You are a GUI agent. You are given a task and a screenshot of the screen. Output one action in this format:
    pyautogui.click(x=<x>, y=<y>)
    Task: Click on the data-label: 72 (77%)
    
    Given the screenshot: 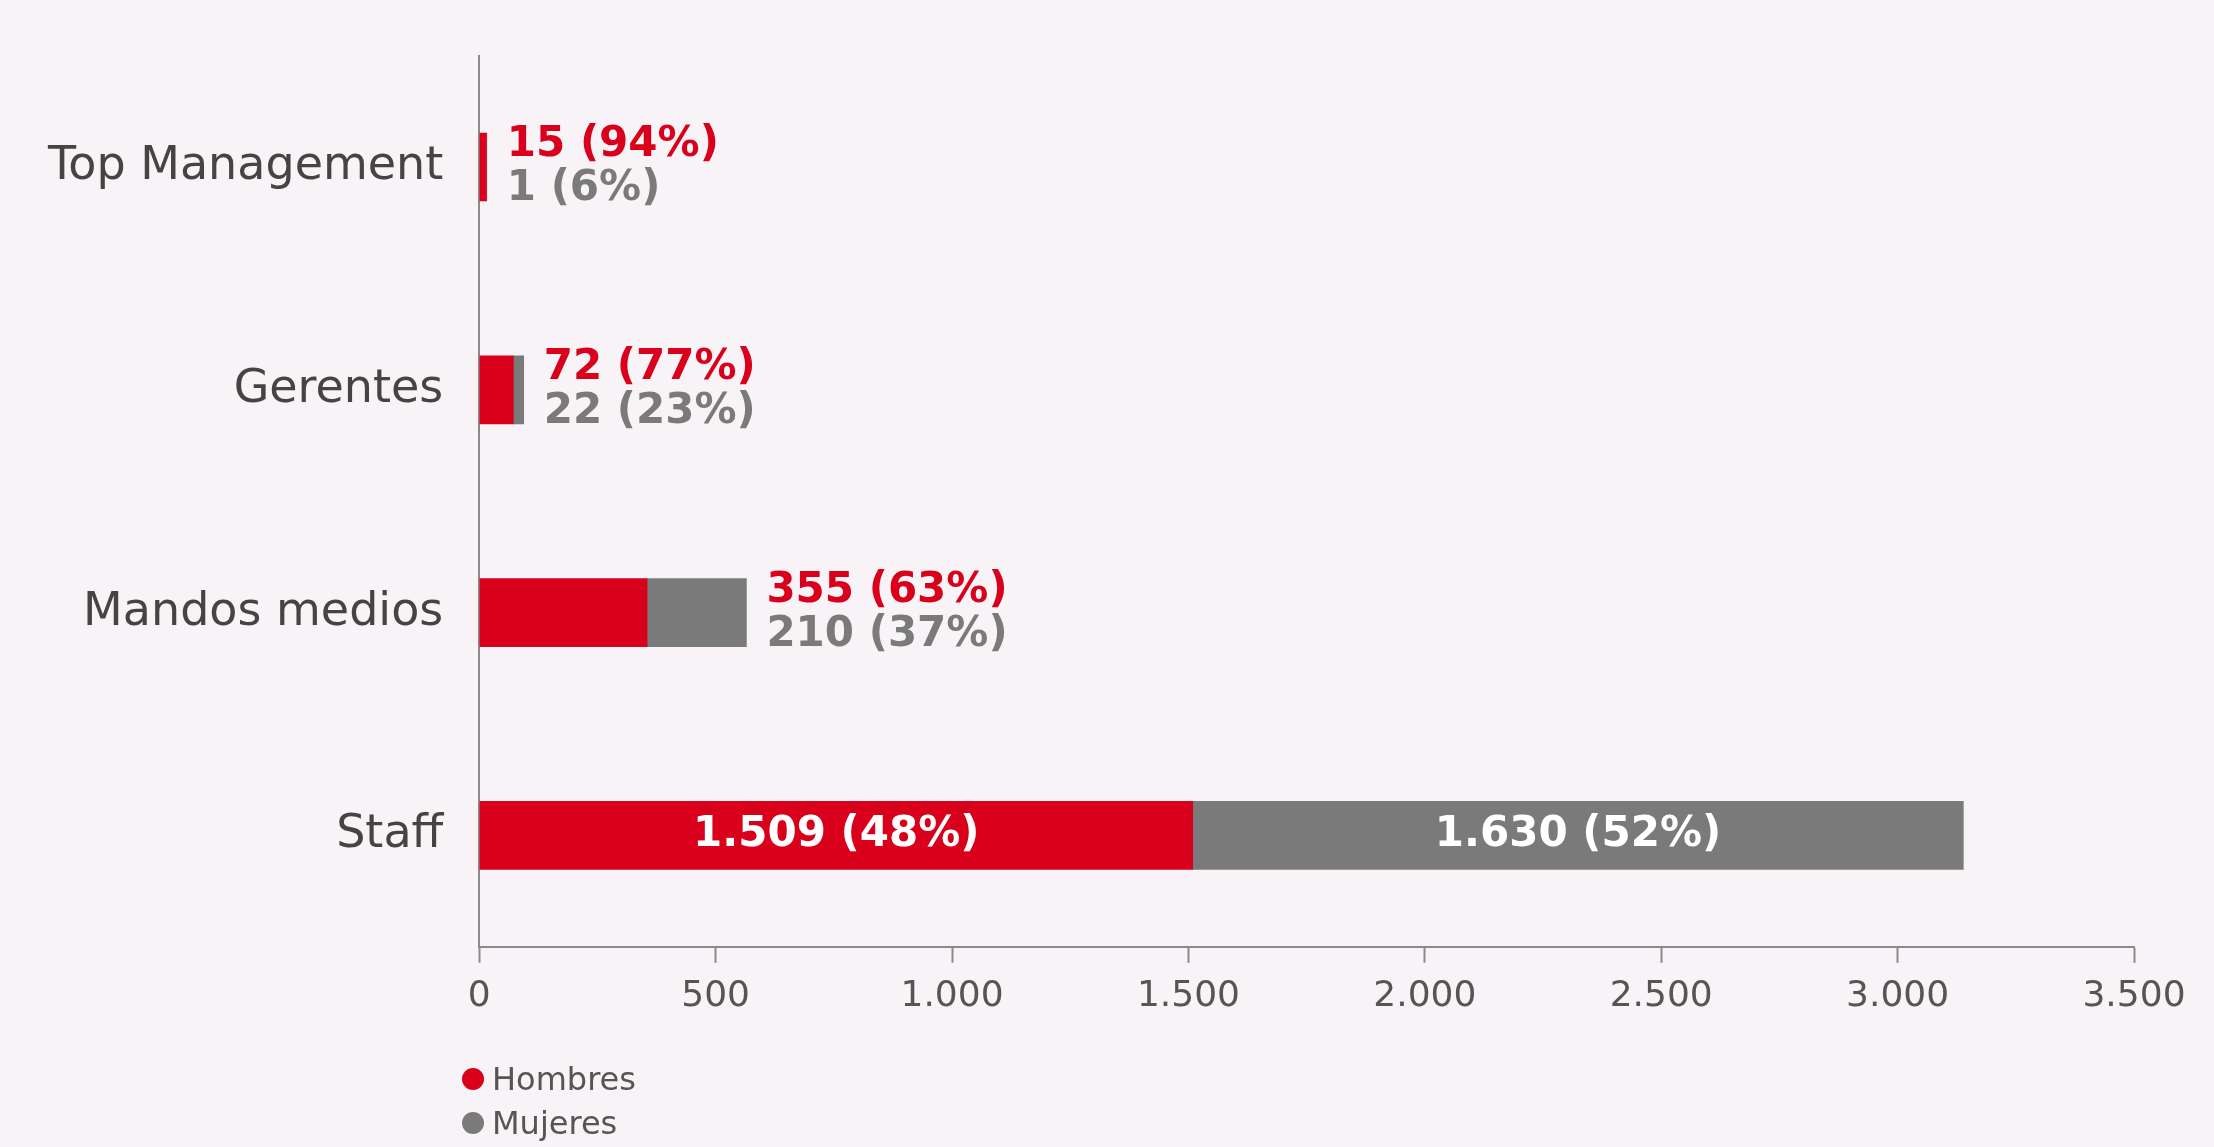 What is the action you would take?
    pyautogui.click(x=649, y=364)
    